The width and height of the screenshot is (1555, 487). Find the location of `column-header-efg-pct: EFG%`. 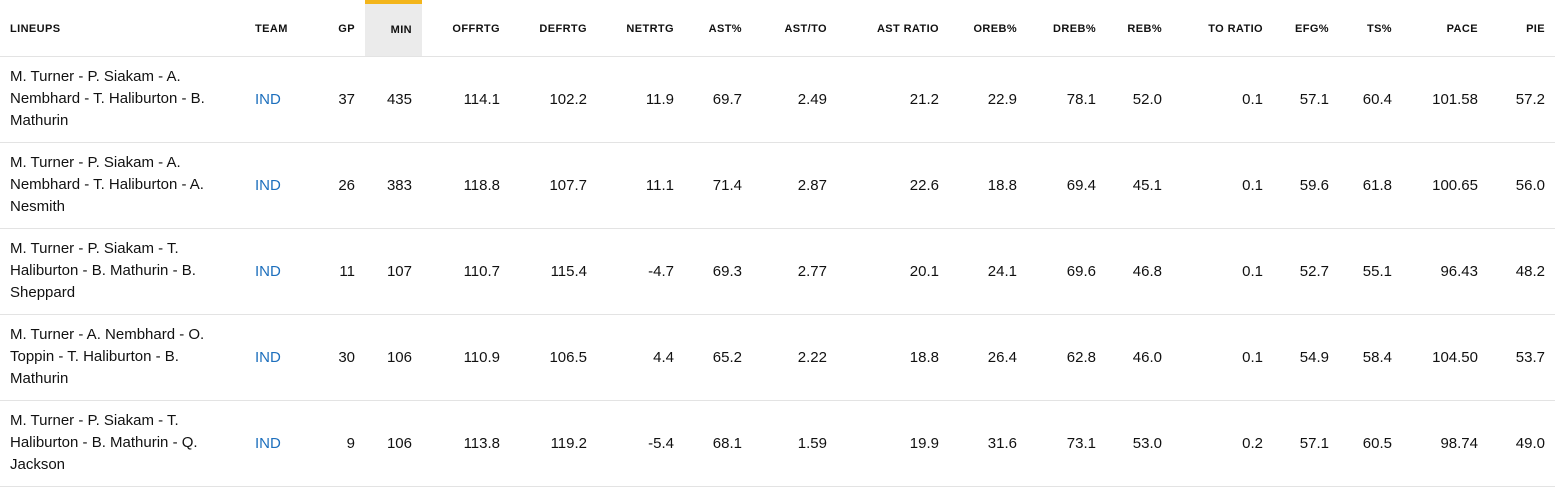

column-header-efg-pct: EFG% is located at coordinates (1306, 29).